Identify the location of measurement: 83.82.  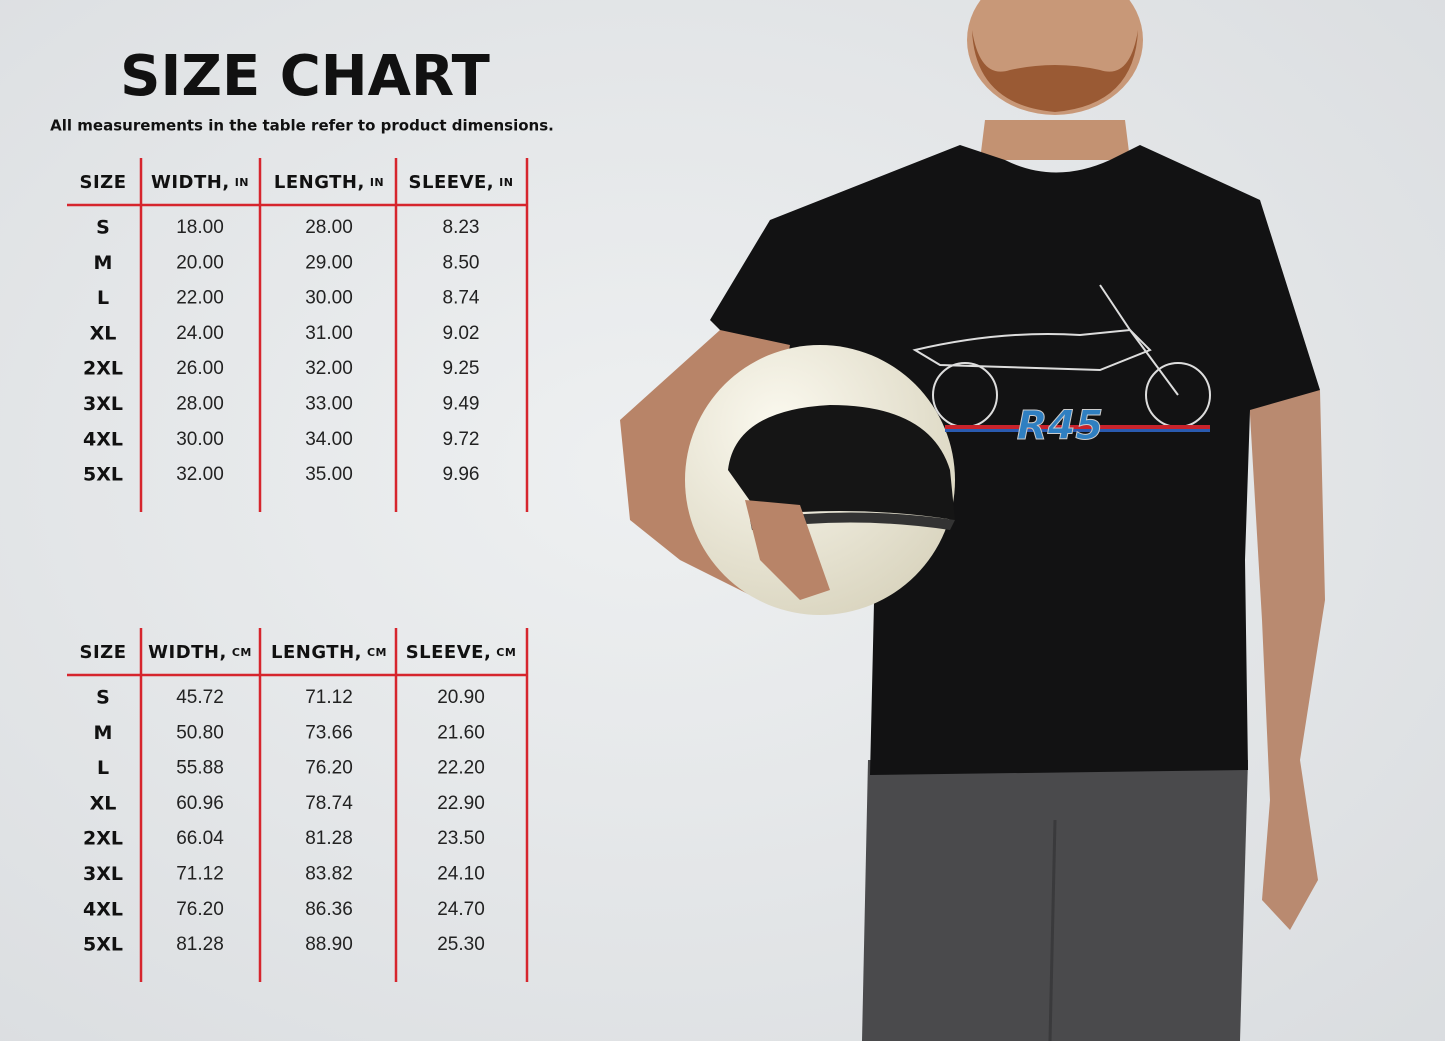
(329, 874).